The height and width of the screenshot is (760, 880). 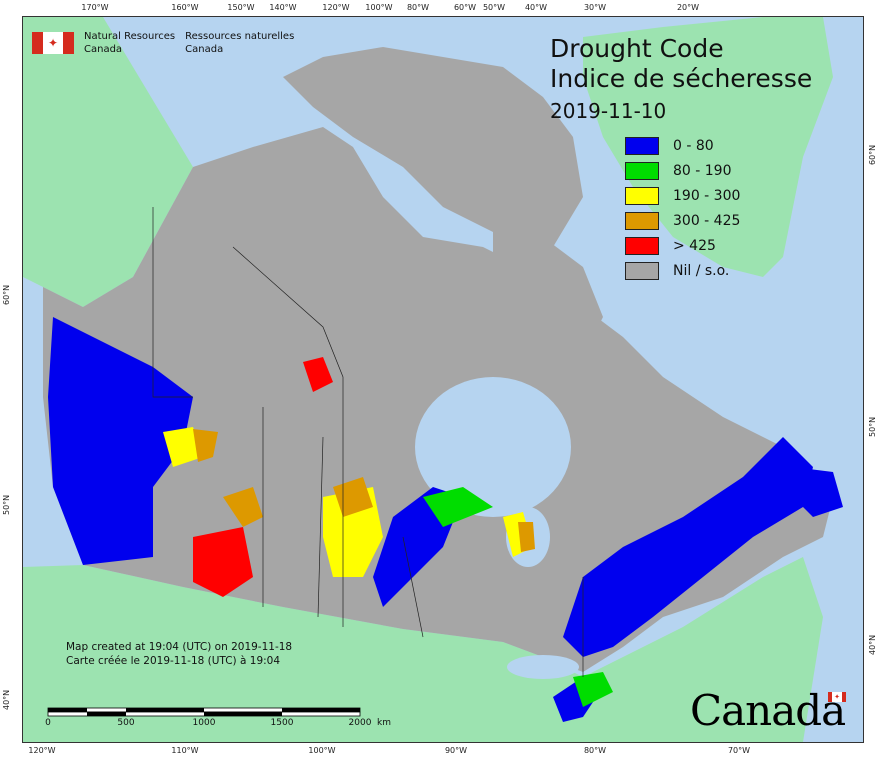 What do you see at coordinates (282, 723) in the screenshot?
I see `scale-label-3: 1500` at bounding box center [282, 723].